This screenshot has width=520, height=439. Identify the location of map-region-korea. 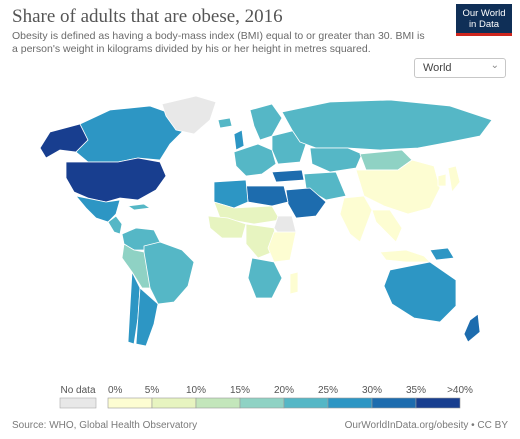
(442, 180).